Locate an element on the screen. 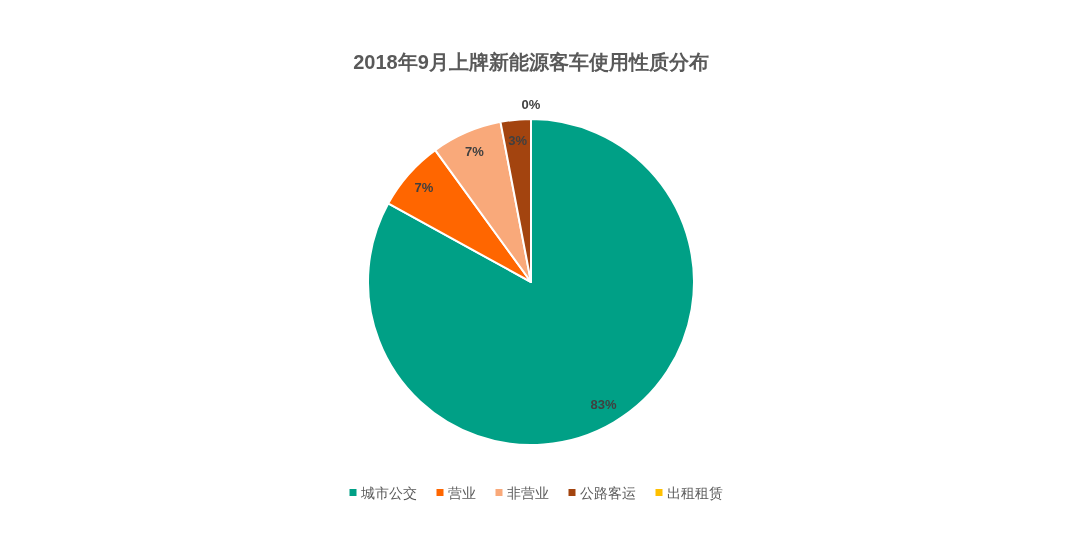 Image resolution: width=1080 pixels, height=548 pixels. text: 0% is located at coordinates (531, 104).